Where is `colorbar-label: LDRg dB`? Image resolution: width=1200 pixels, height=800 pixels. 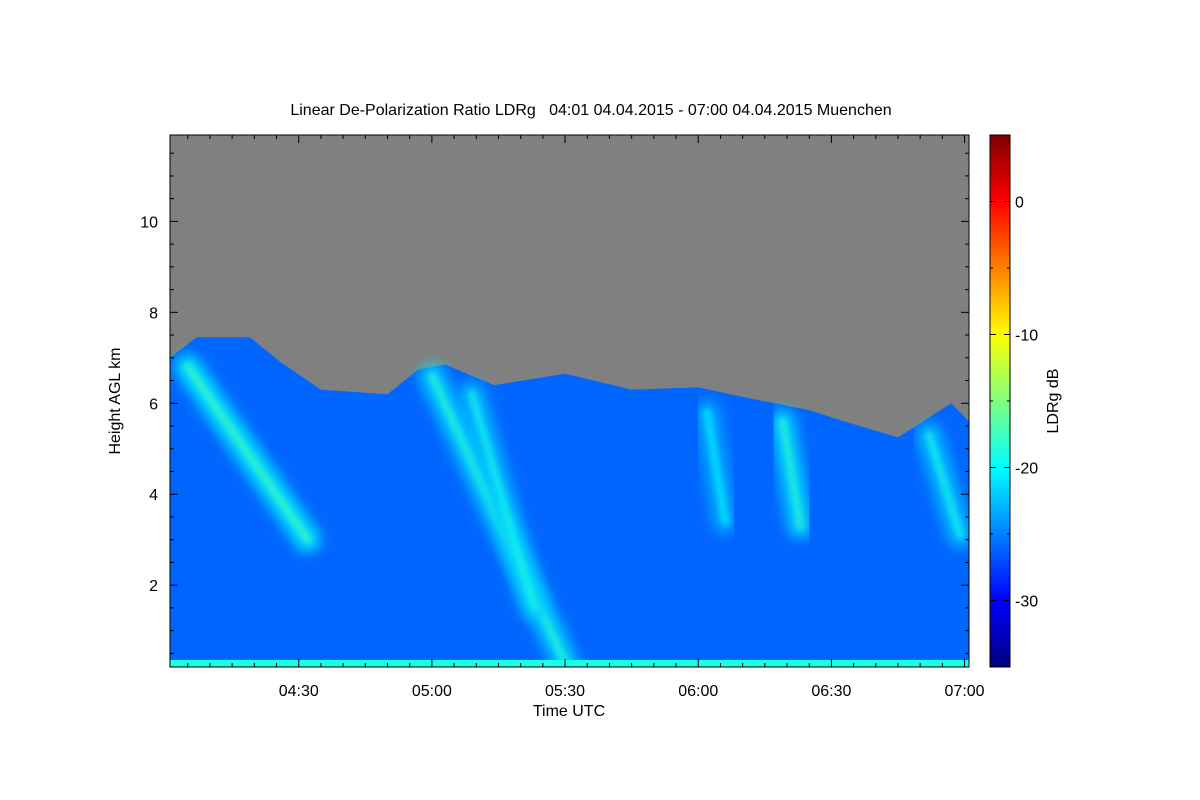 colorbar-label: LDRg dB is located at coordinates (1053, 401).